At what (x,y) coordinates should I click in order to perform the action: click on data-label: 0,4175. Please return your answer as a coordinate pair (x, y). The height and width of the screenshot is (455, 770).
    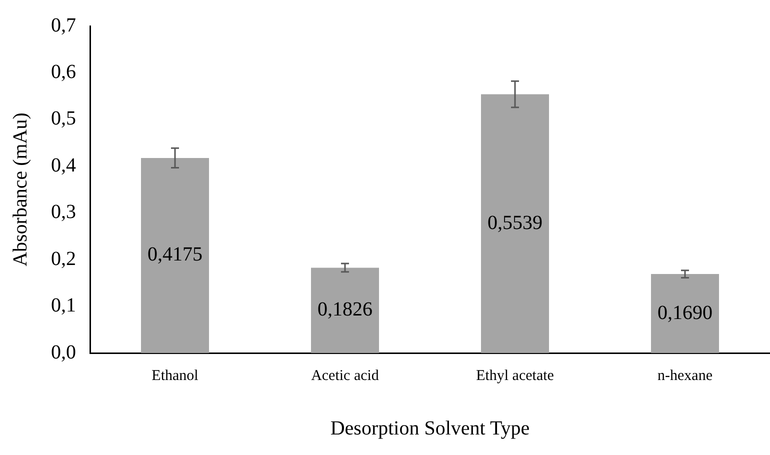
    Looking at the image, I should click on (175, 255).